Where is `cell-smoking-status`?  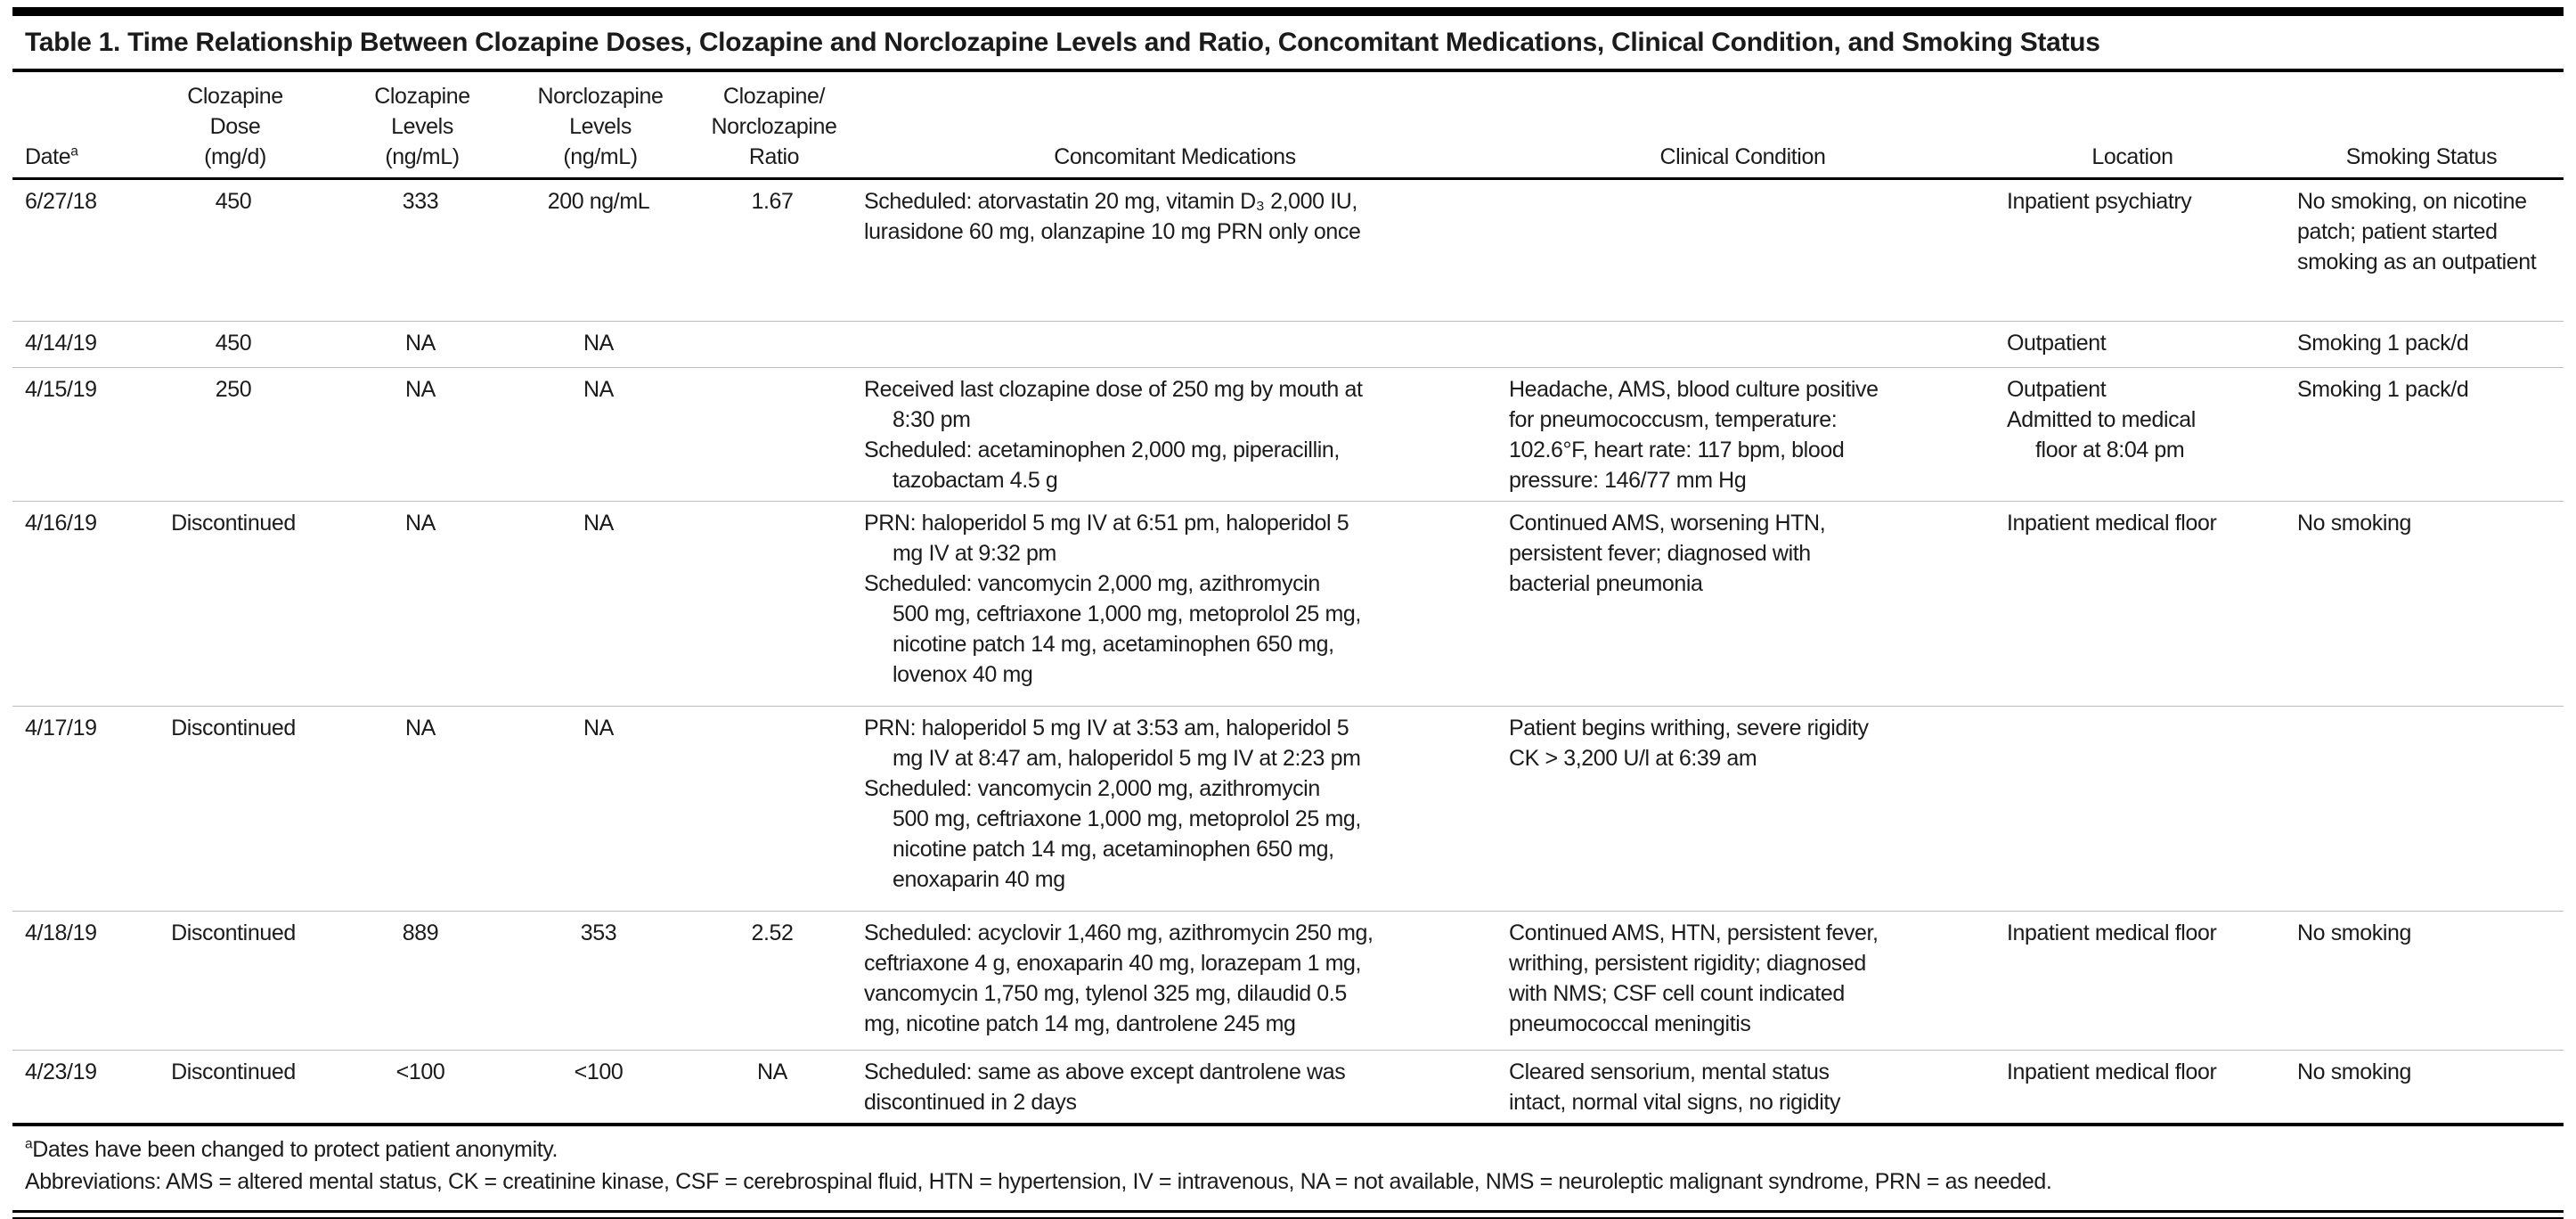 cell-smoking-status is located at coordinates (2421, 809).